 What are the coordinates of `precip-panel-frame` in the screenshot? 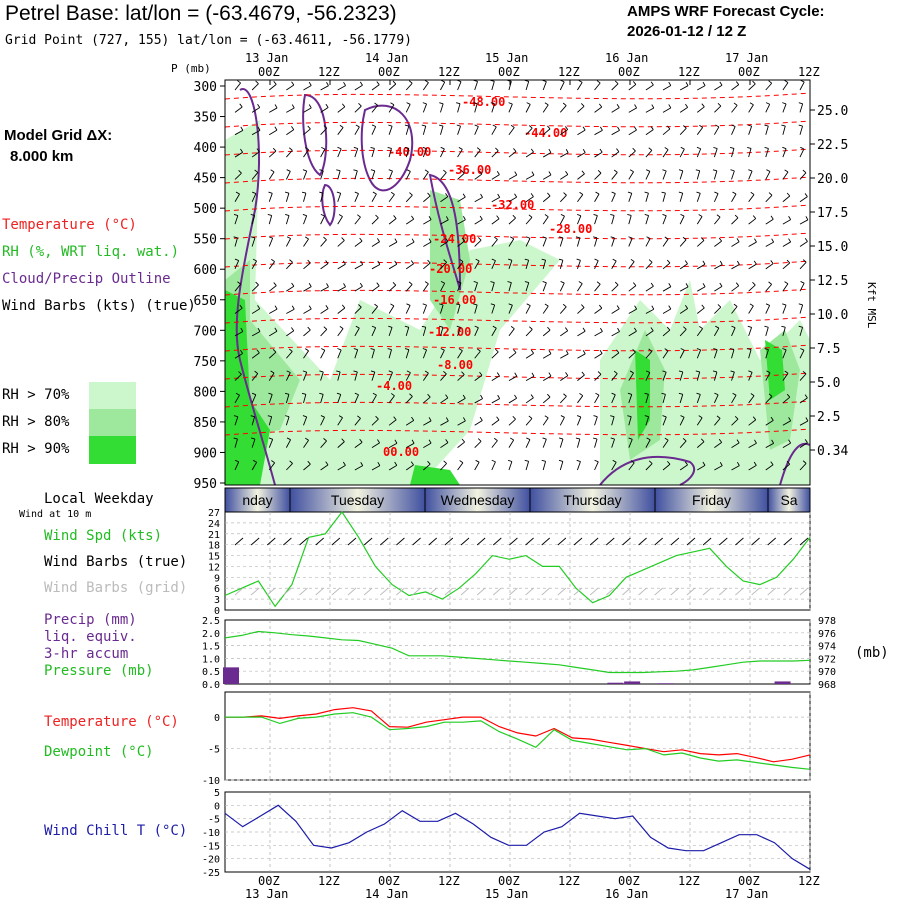 It's located at (517, 652).